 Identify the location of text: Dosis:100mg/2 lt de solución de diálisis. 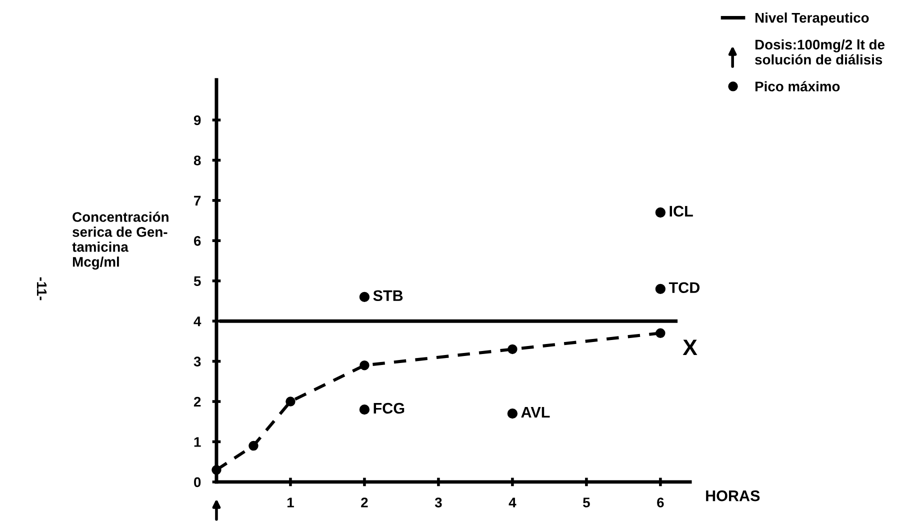
(820, 52).